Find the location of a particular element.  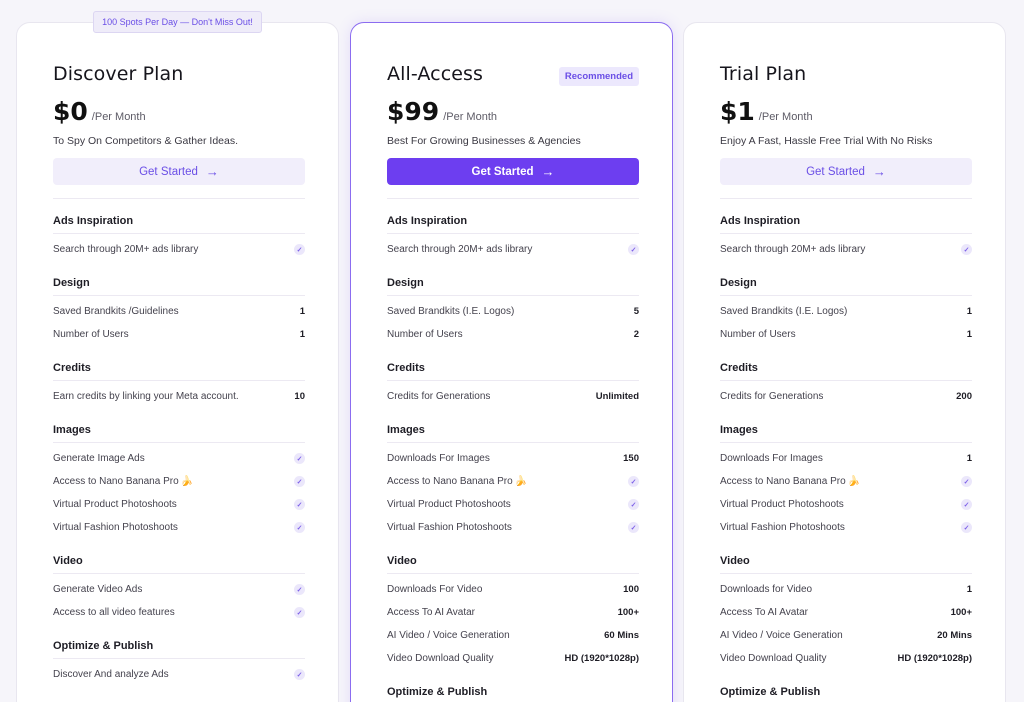

feature-row: Saved Brandkits (I.E. Logos) 5 is located at coordinates (513, 311).